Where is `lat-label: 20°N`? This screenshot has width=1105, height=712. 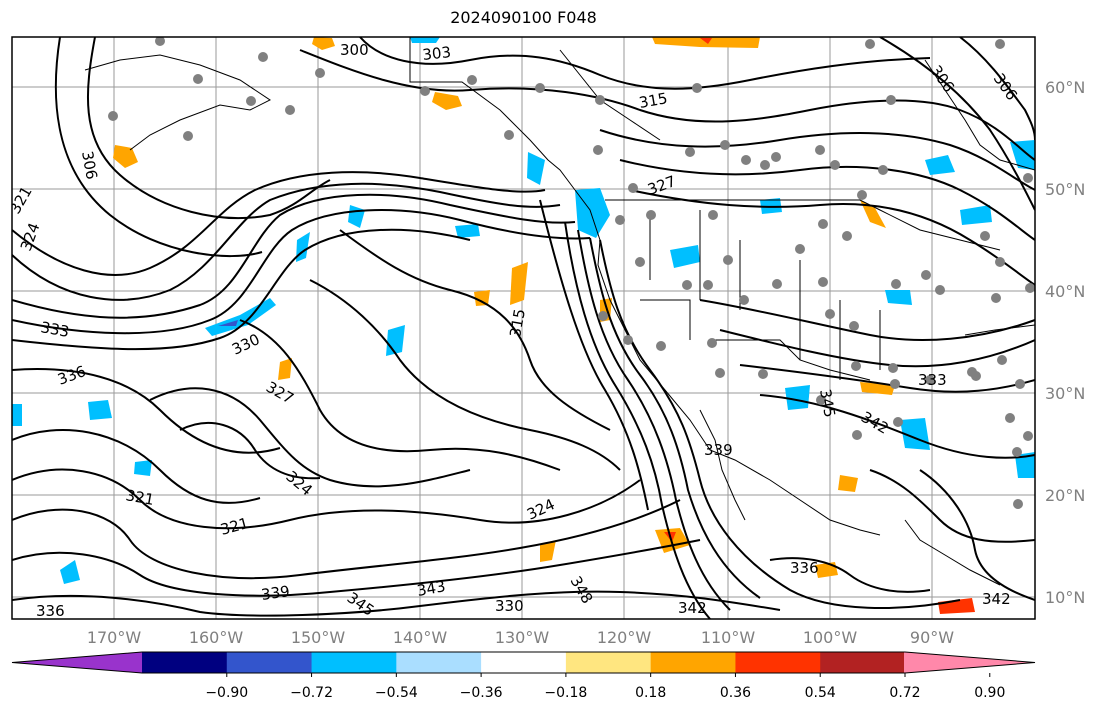
lat-label: 20°N is located at coordinates (1065, 495).